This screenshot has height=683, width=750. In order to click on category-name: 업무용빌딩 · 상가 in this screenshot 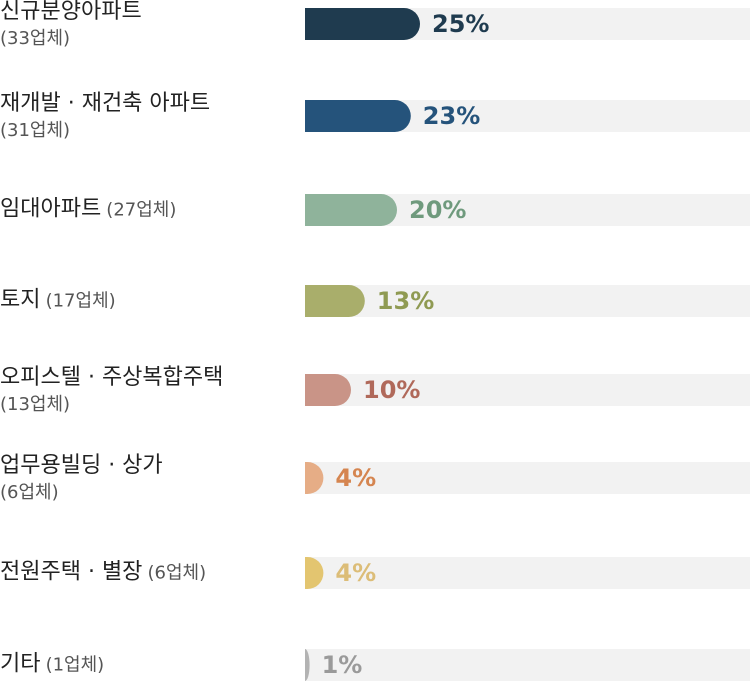, I will do `click(81, 466)`.